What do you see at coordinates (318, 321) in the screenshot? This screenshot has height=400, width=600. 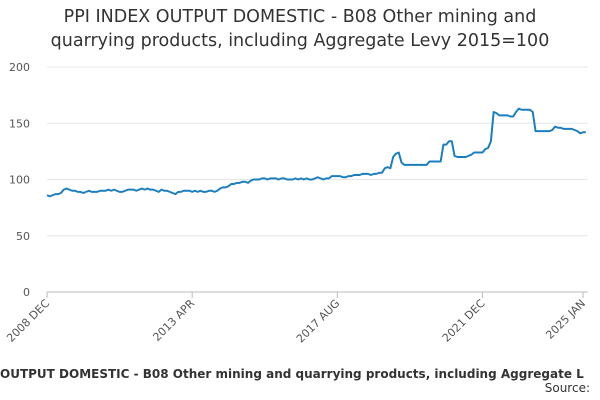 I see `x-tick-label: 2017 AUG` at bounding box center [318, 321].